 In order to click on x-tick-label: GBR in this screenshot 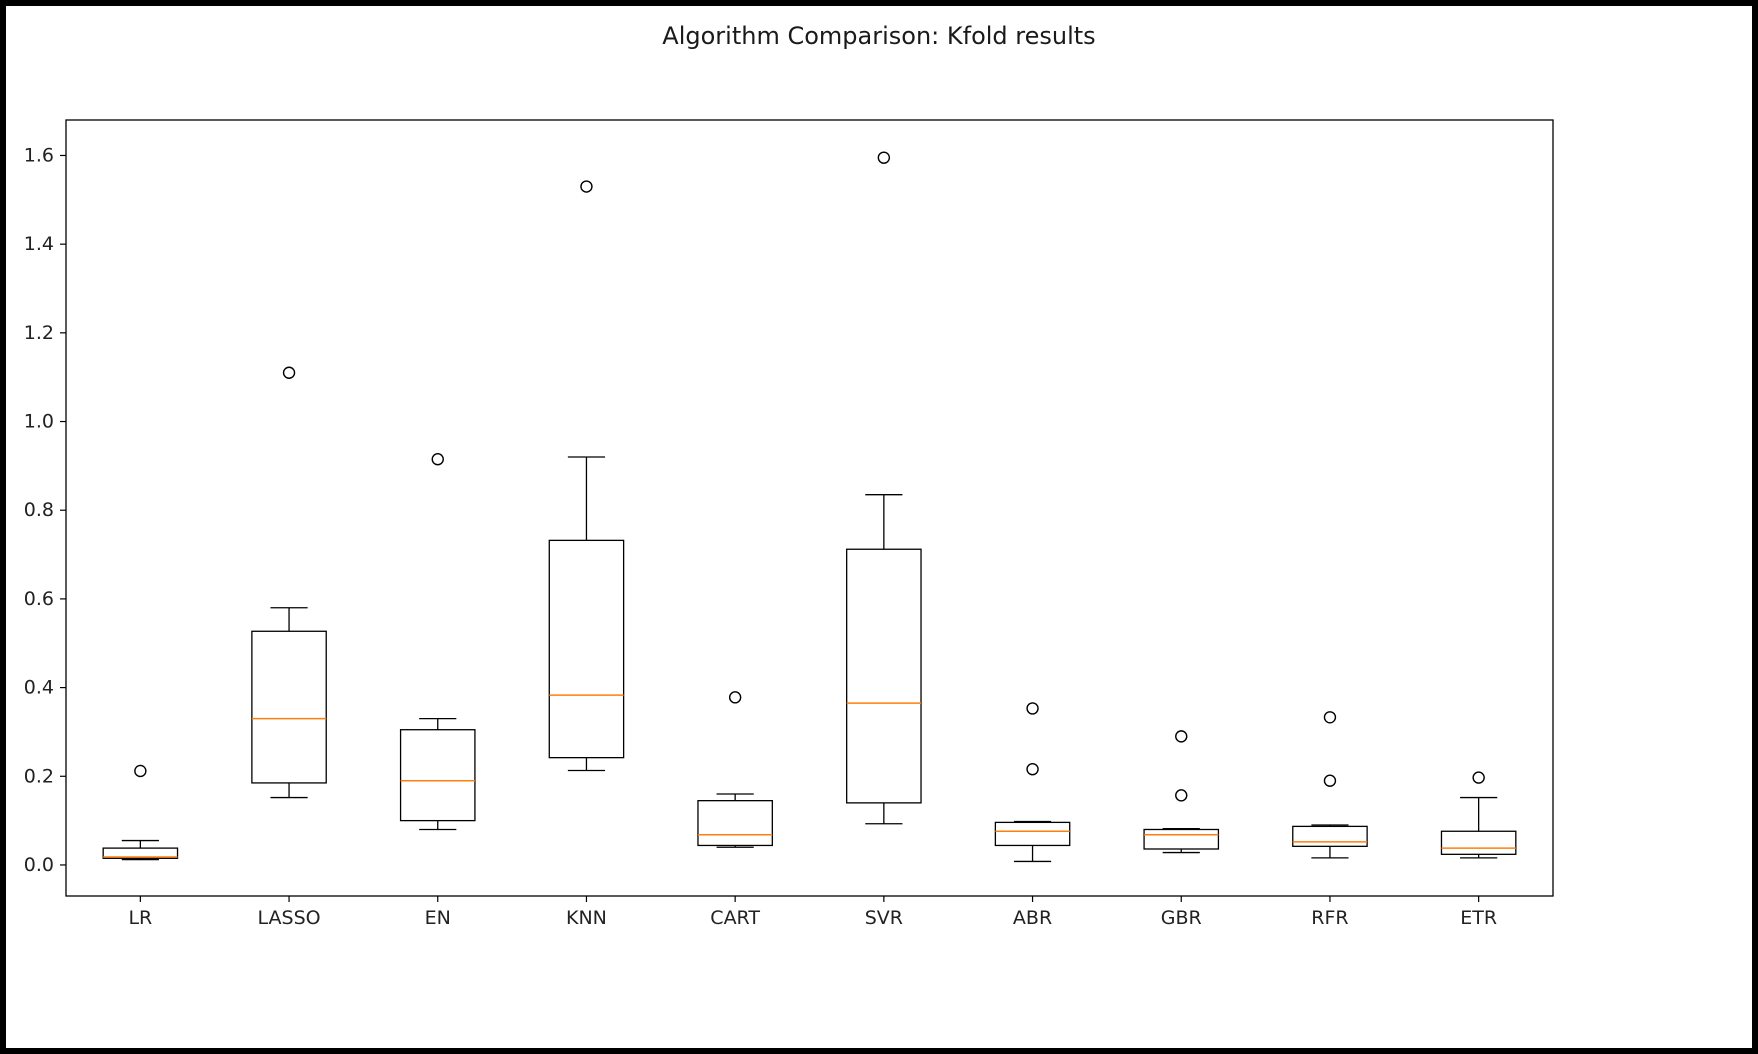, I will do `click(1181, 918)`.